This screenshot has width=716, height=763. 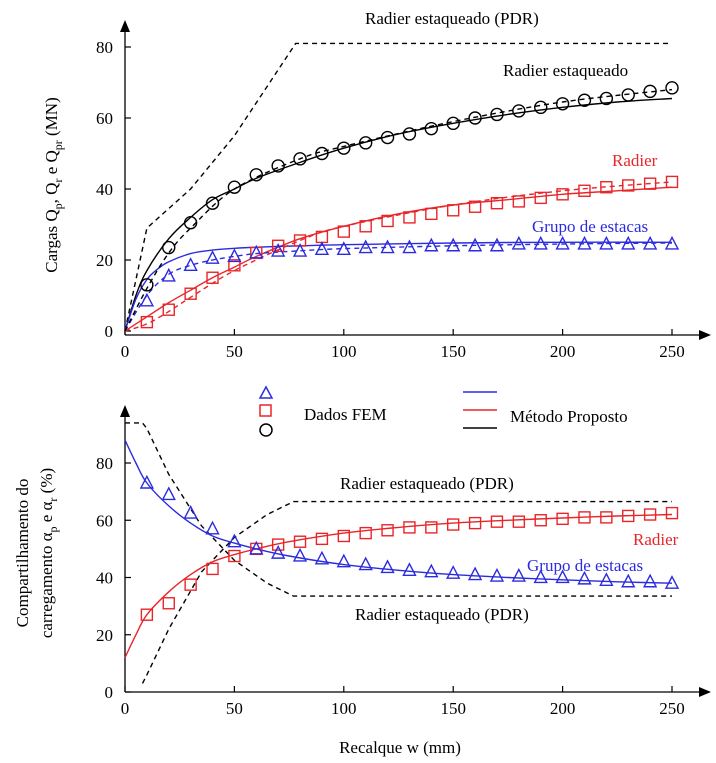 I want to click on bottom-ylabel-line1: Compartilhamento do, so click(x=22, y=553).